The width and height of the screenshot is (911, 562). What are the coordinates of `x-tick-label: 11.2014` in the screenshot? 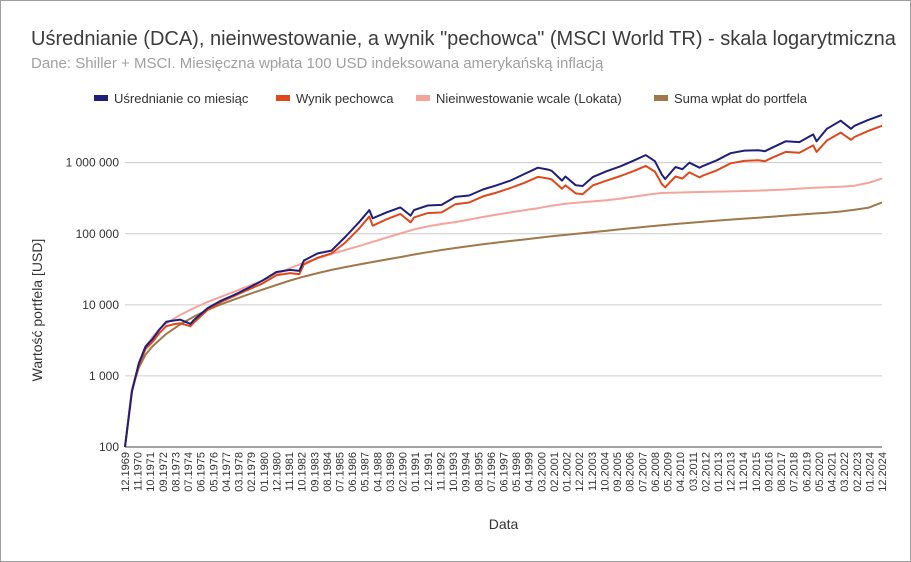 It's located at (744, 471).